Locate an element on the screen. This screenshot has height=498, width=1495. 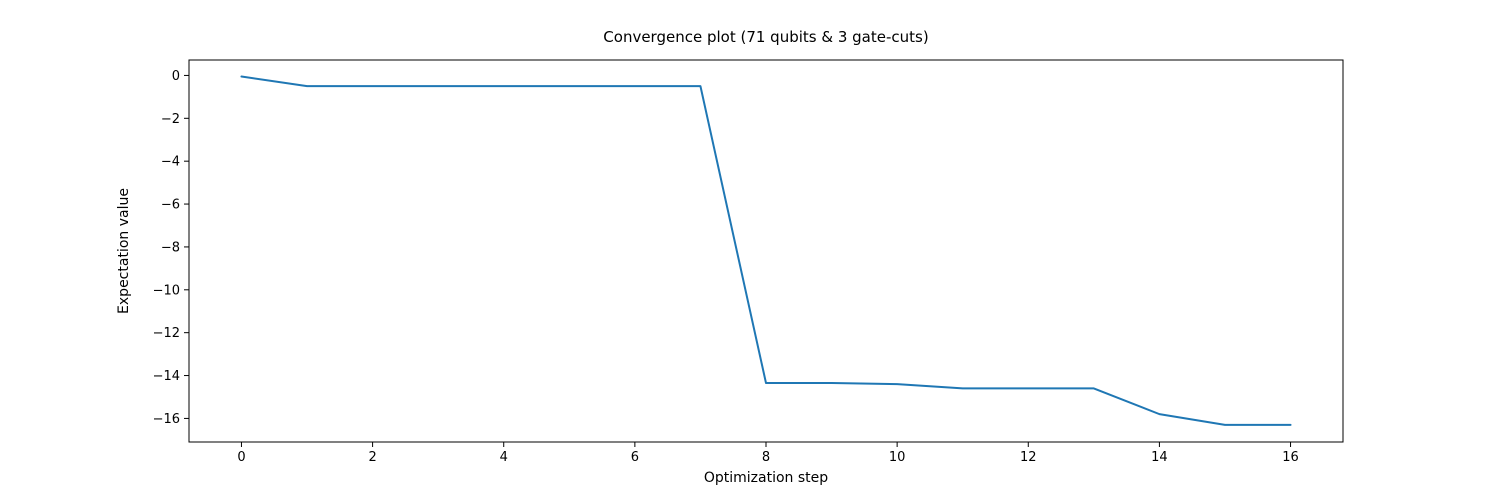
x-axis-ticks: 0 2 4 6 8 10 12 14 16 is located at coordinates (768, 453).